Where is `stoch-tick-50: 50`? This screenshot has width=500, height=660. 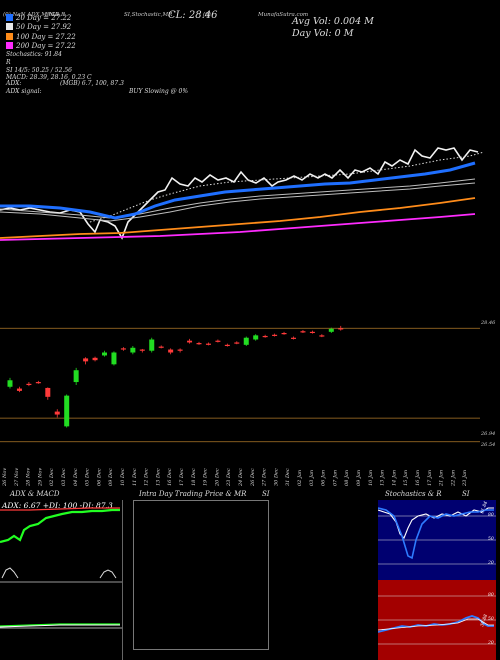
stoch-tick-50: 50 is located at coordinates (491, 539).